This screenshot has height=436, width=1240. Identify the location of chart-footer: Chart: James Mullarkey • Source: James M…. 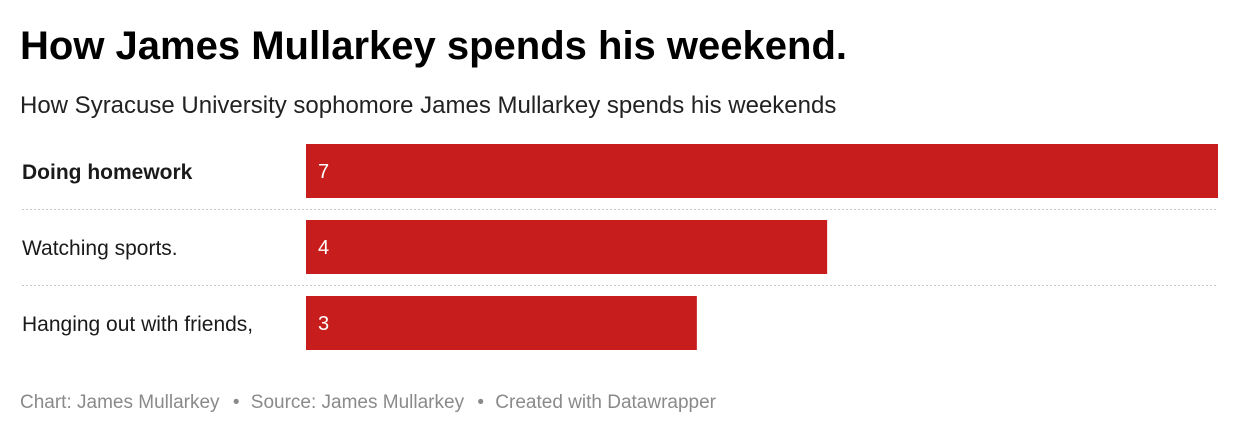
(368, 403).